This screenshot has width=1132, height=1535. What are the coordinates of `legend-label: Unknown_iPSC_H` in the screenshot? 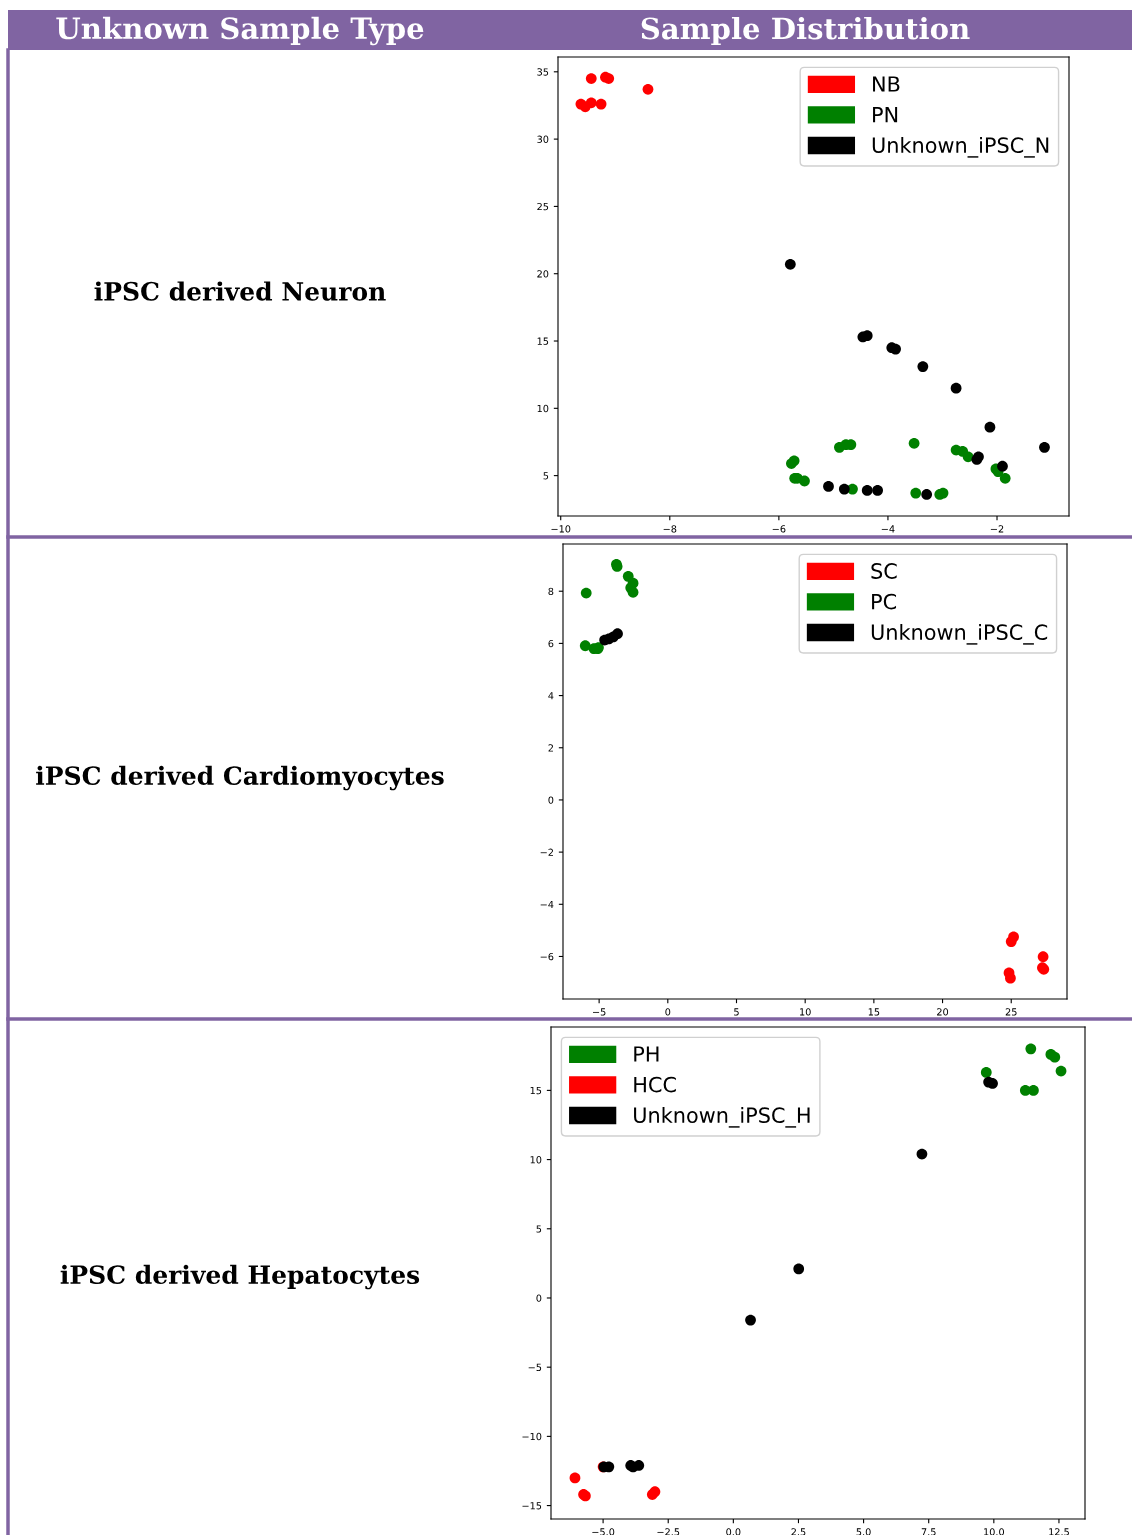 It's located at (722, 1117).